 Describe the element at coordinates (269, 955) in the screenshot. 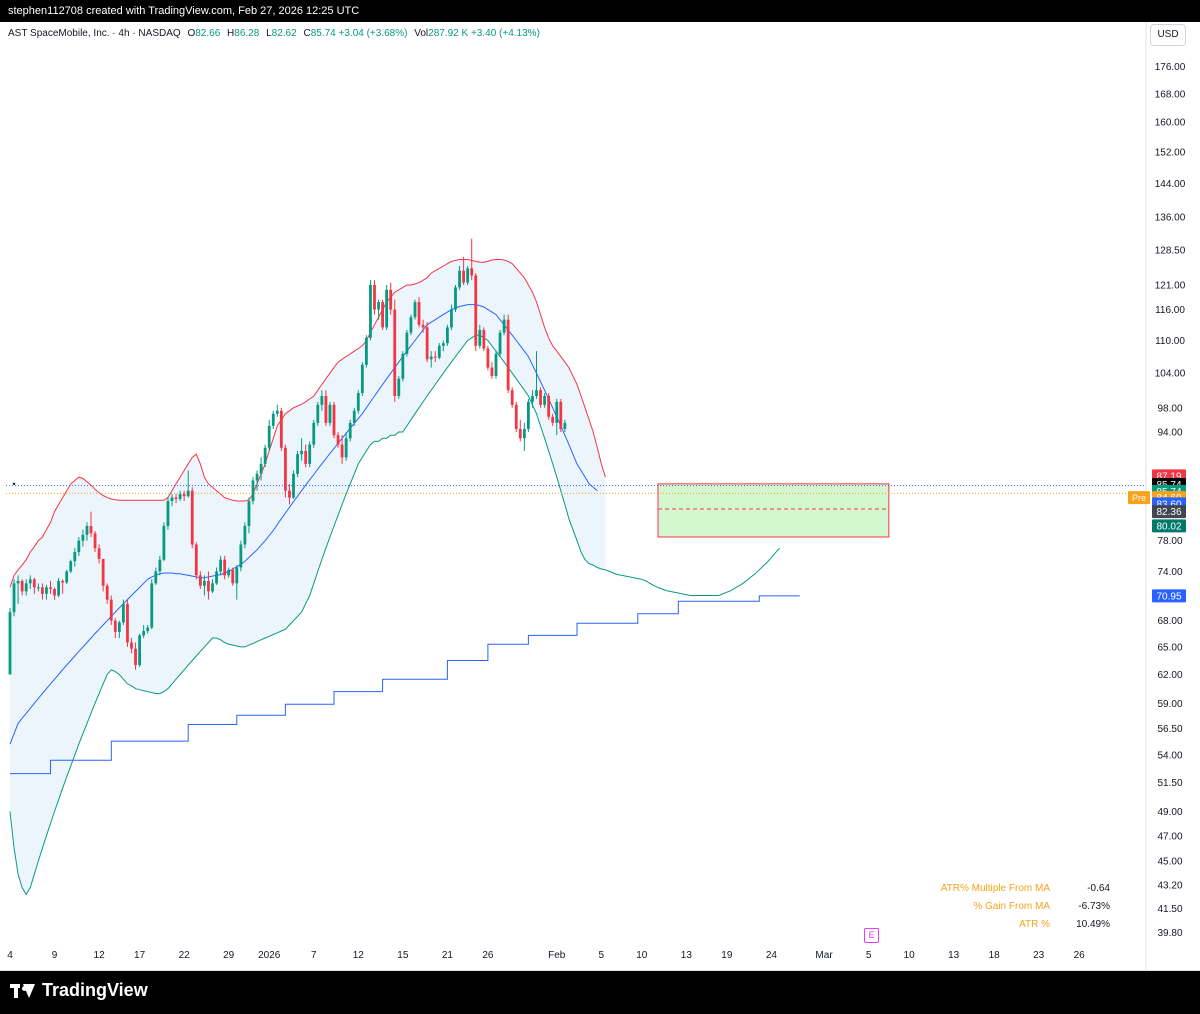

I see `x-tick-label: 2026` at that location.